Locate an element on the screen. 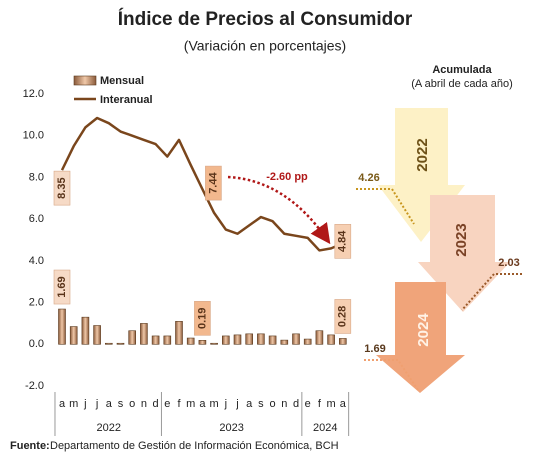 The height and width of the screenshot is (462, 550). y-tick-label: 2.0 is located at coordinates (36, 302).